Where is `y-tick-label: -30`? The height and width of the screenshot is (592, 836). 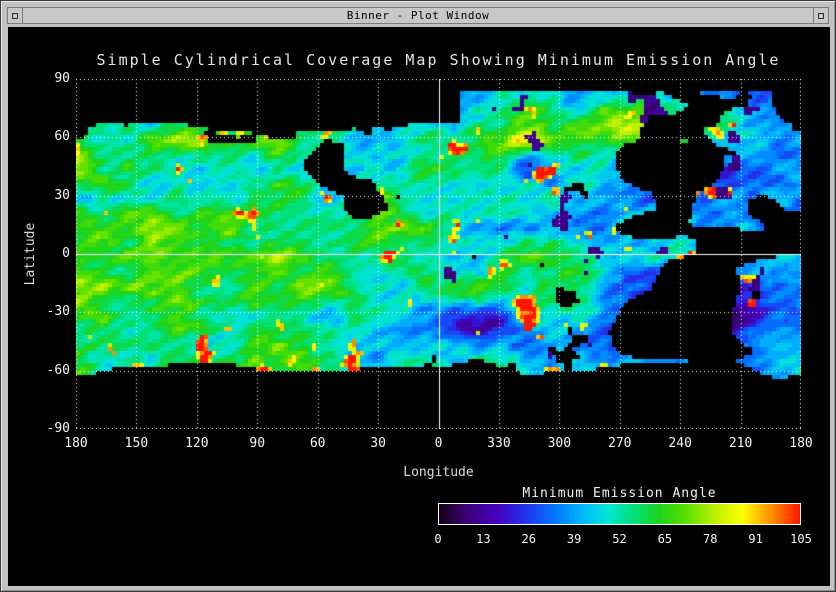
y-tick-label: -30 is located at coordinates (58, 312).